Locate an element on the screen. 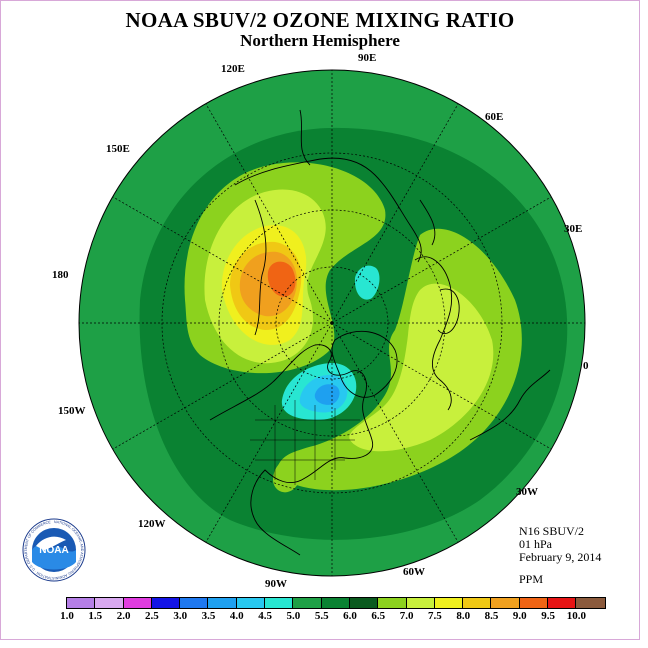  colorbar is located at coordinates (336, 603).